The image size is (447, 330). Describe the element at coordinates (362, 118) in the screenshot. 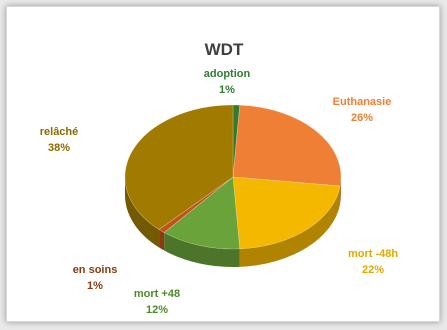

I see `slice-percent-euthanasie: 26%` at that location.